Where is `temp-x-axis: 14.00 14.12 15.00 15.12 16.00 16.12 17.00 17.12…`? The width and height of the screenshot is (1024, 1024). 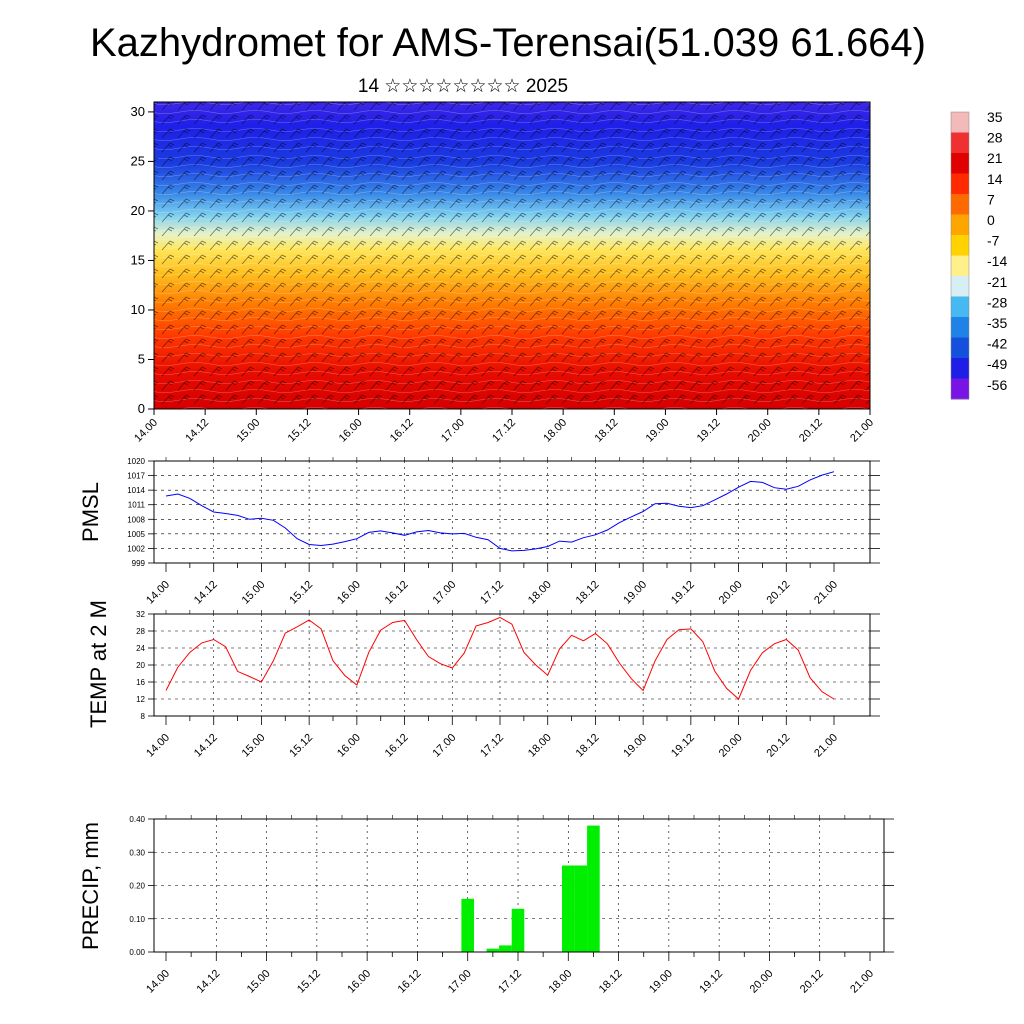
temp-x-axis: 14.00 14.12 15.00 15.12 16.00 16.12 17.00 17.12… is located at coordinates (492, 746).